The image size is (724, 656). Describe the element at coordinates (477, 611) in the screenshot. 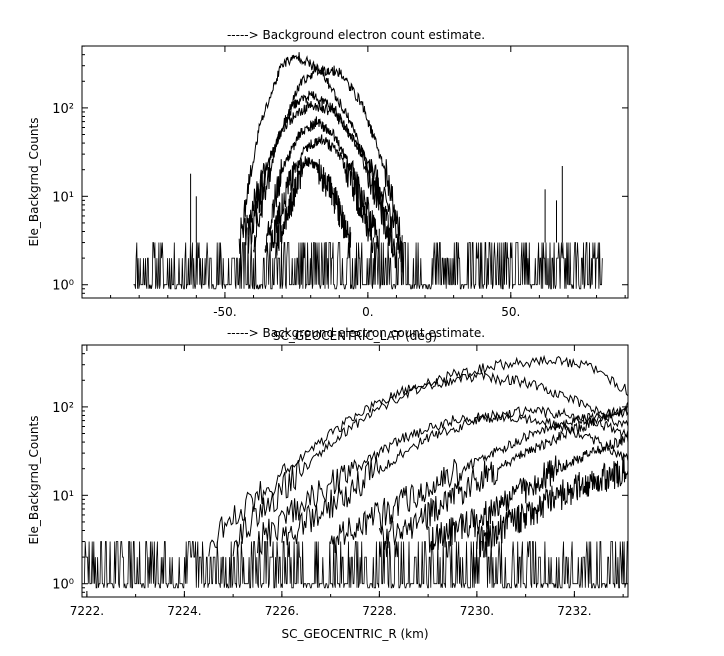

I see `x-tick-label: 7230.` at that location.